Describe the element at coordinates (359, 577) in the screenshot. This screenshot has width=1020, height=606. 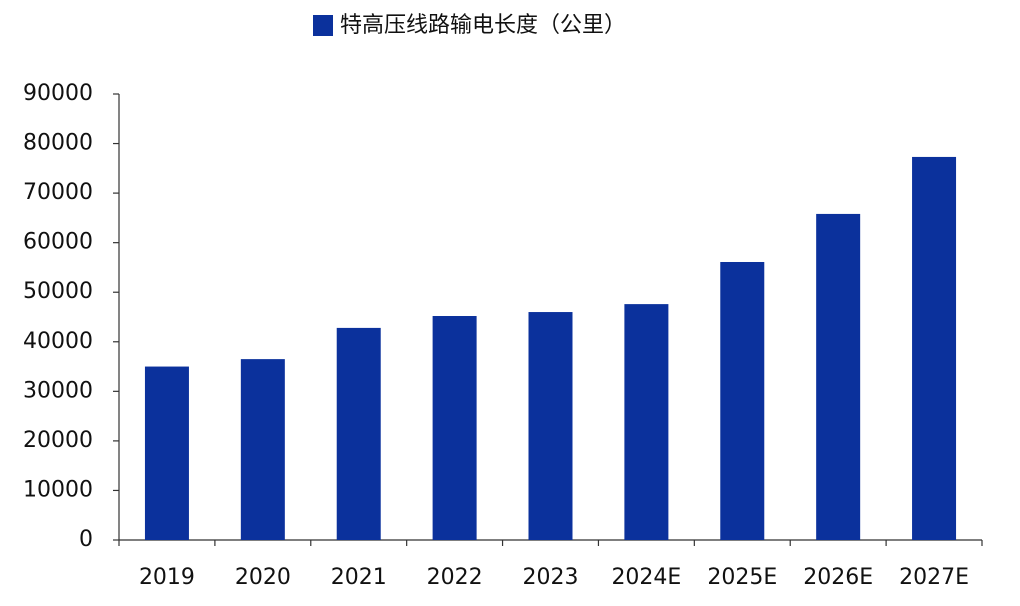
I see `x-tick-label: 2021` at that location.